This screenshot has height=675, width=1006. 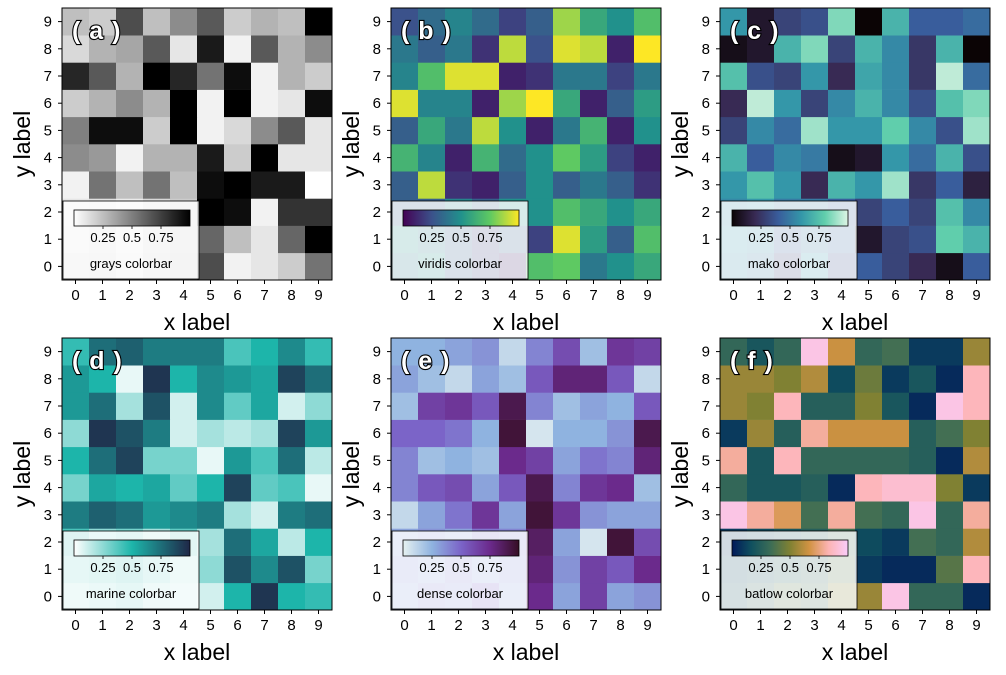 I want to click on colorbar-label: batlow colorbar, so click(x=789, y=593).